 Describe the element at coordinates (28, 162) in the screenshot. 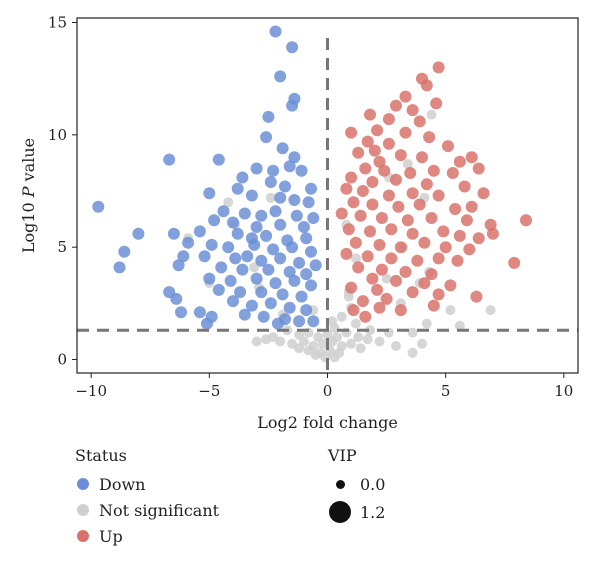

I see `y-axis-title-suffix: value` at that location.